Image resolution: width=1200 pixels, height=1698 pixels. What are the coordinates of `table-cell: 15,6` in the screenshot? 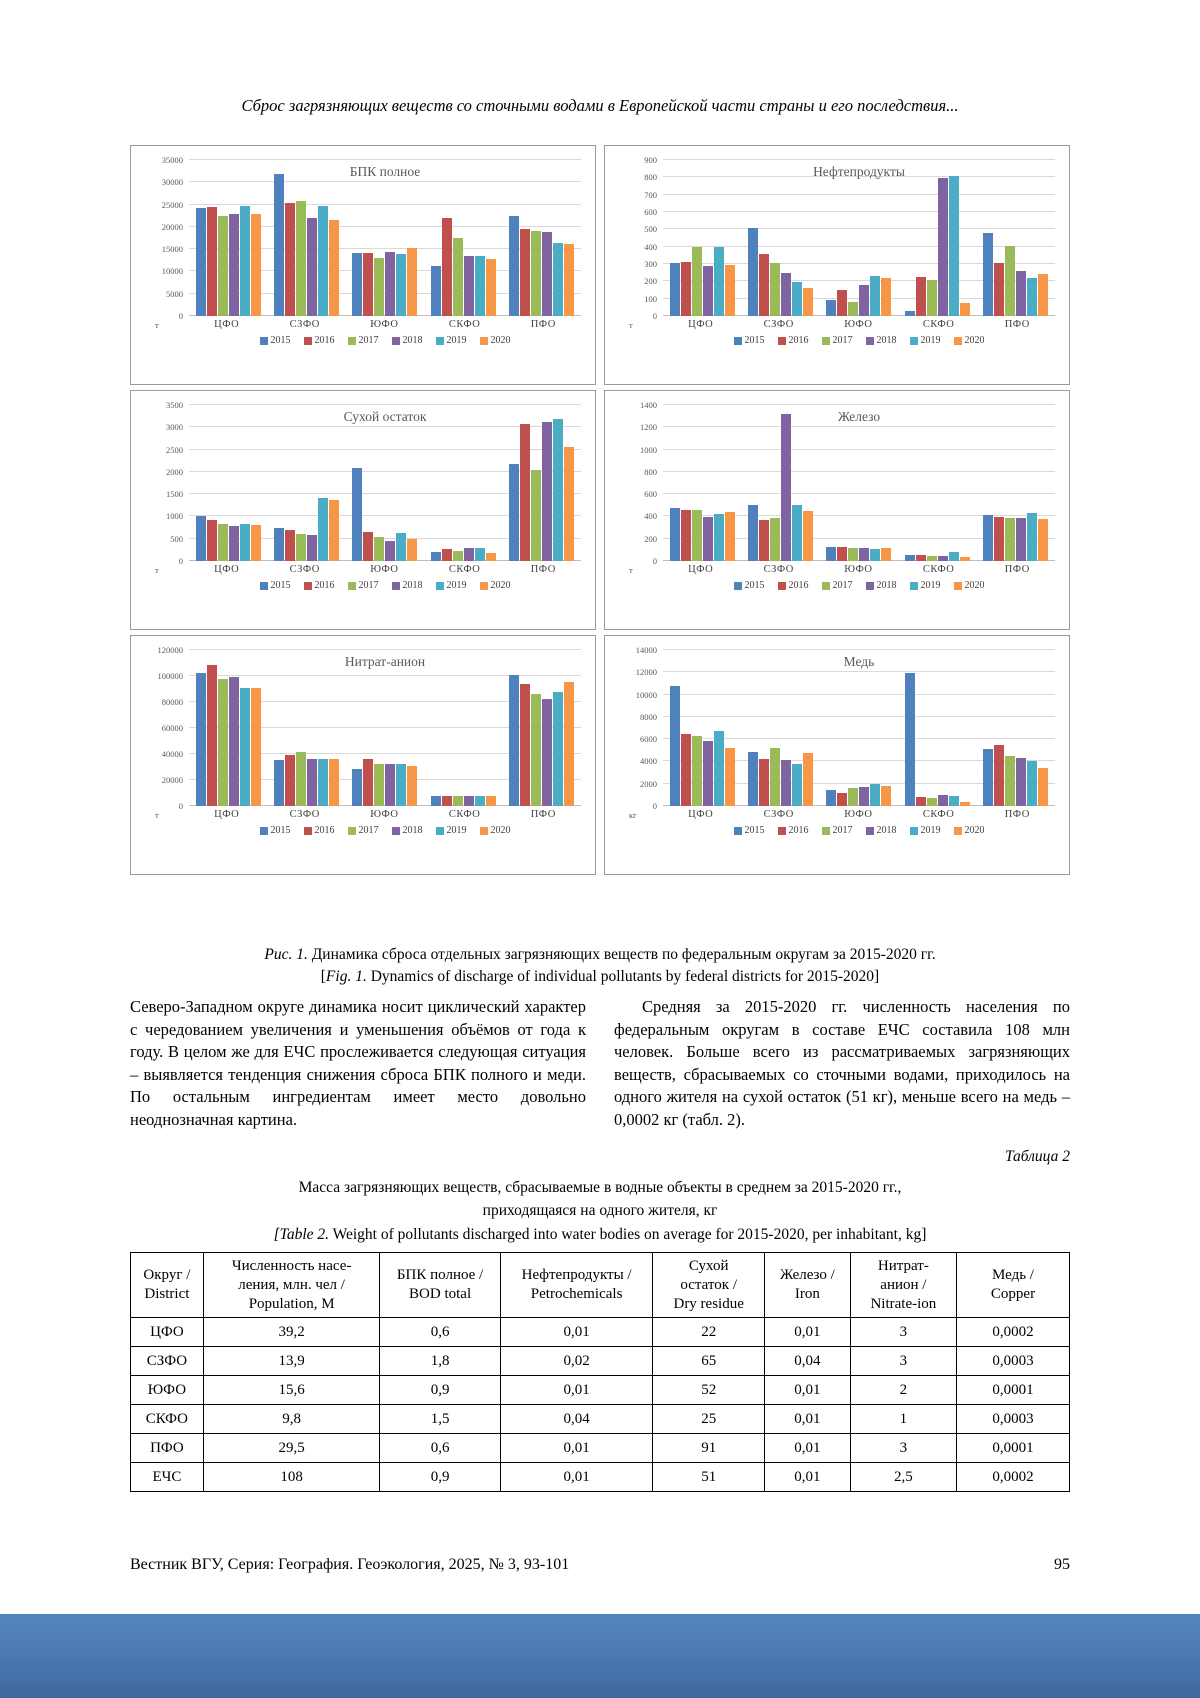 It's located at (291, 1390).